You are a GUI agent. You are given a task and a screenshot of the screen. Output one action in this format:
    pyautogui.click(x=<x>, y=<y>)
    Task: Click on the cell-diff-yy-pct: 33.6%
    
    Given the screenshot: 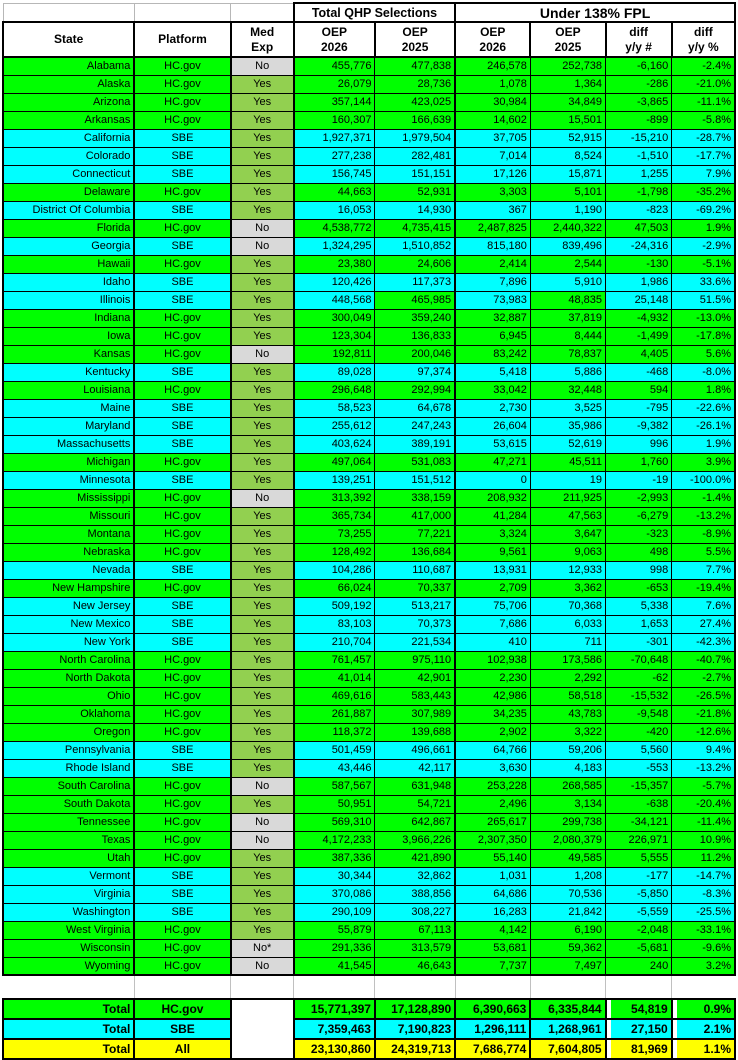 What is the action you would take?
    pyautogui.click(x=704, y=282)
    